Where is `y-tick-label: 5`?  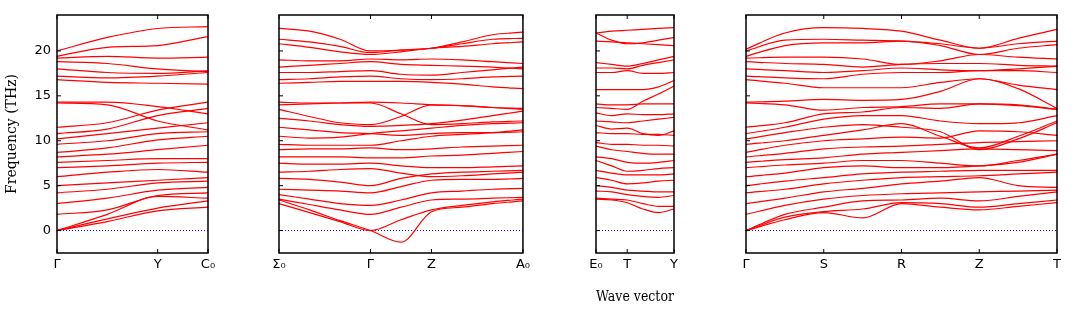
y-tick-label: 5 is located at coordinates (46, 185).